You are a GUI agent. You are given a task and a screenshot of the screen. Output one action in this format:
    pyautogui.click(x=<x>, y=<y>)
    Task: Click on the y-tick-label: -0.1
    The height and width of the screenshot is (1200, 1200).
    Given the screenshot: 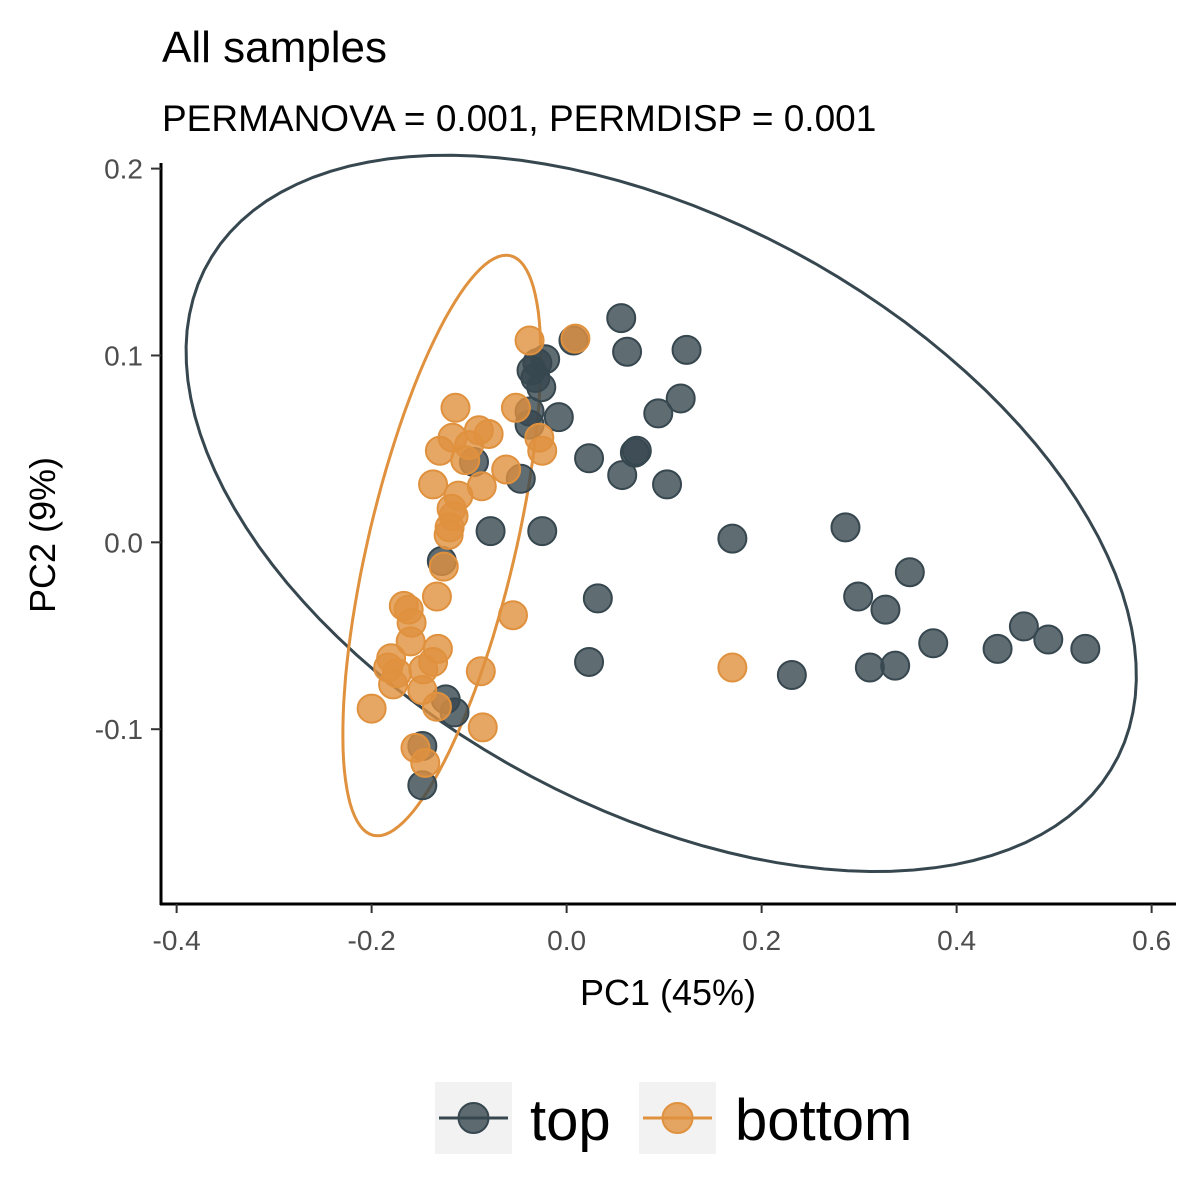 What is the action you would take?
    pyautogui.click(x=119, y=729)
    